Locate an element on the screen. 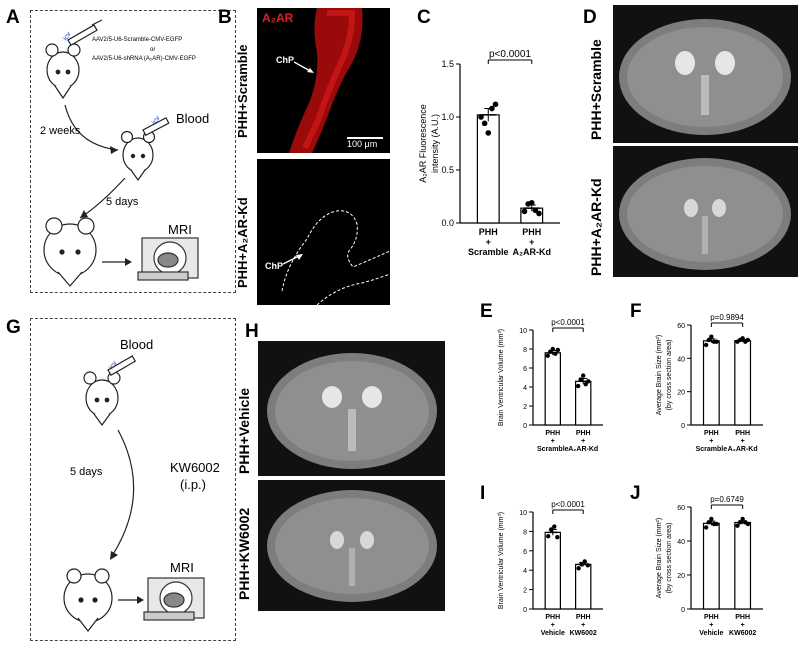  virus-shrna-label: AAV2/5-U6-shRNA (A₂AR)-CMV-EGFP is located at coordinates (144, 59).